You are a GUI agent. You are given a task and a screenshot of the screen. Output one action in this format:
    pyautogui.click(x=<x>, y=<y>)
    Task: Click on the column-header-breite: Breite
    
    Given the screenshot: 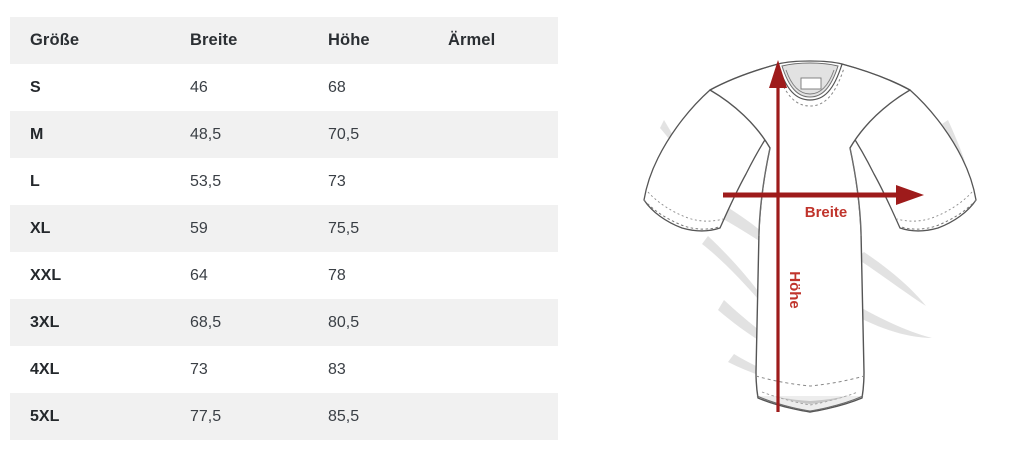 What is the action you would take?
    pyautogui.click(x=214, y=40)
    